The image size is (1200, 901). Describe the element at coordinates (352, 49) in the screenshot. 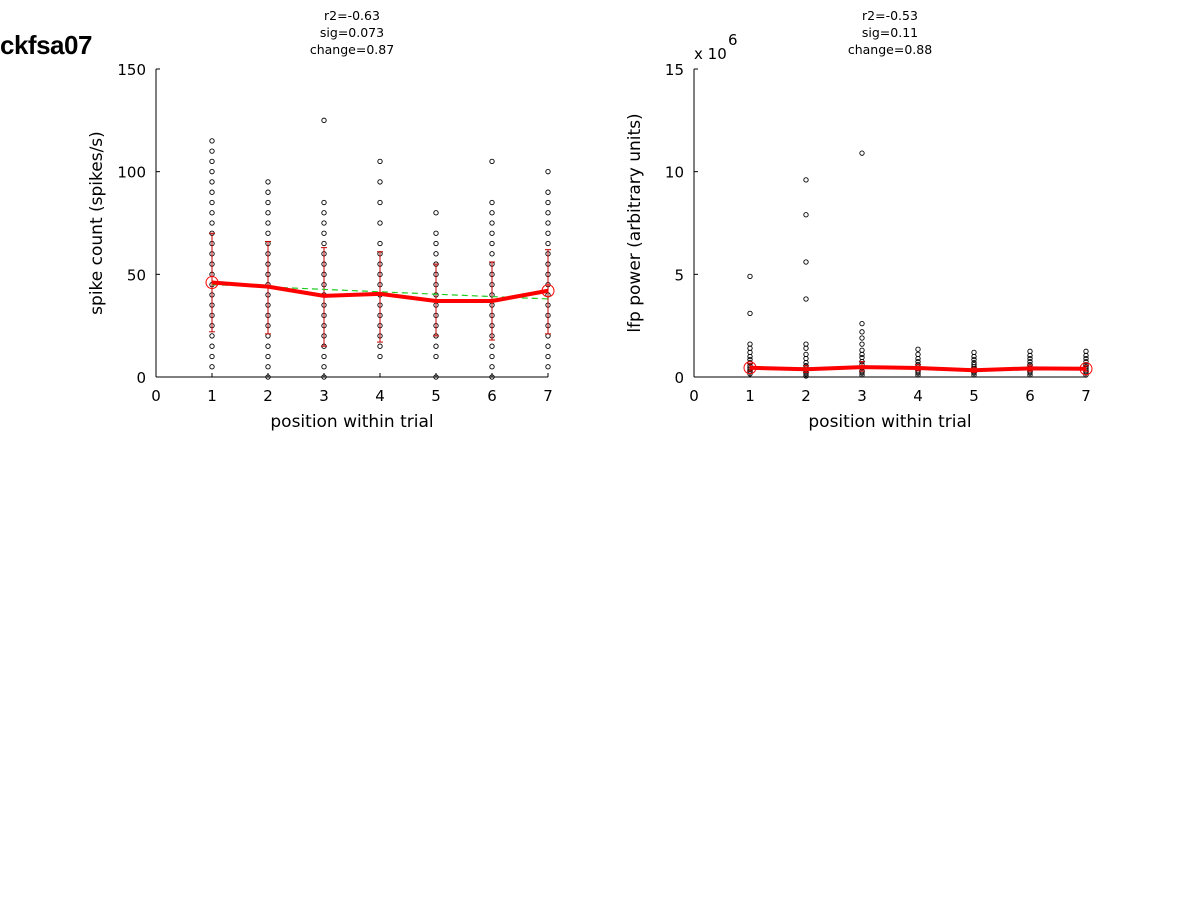

I see `stat-line: change=0.87` at that location.